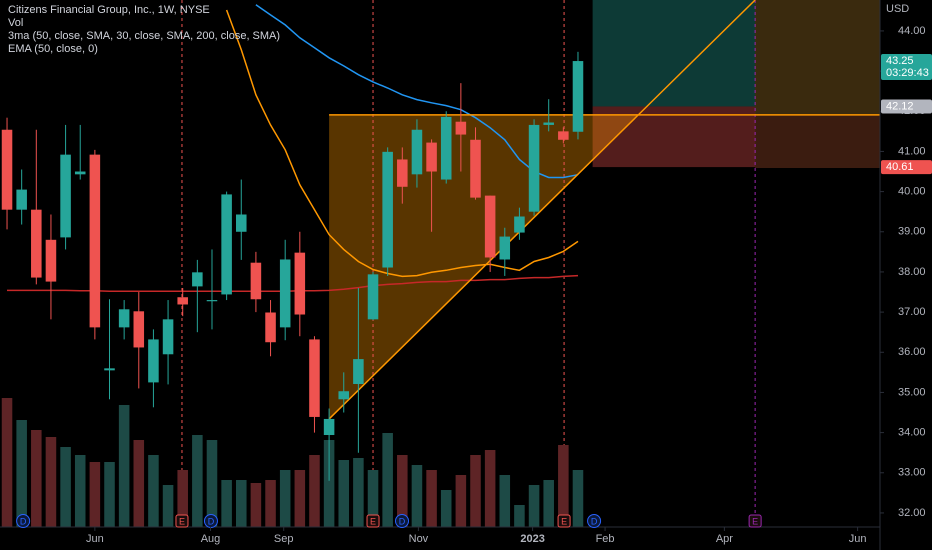  I want to click on x-tick-label: Sep, so click(284, 539).